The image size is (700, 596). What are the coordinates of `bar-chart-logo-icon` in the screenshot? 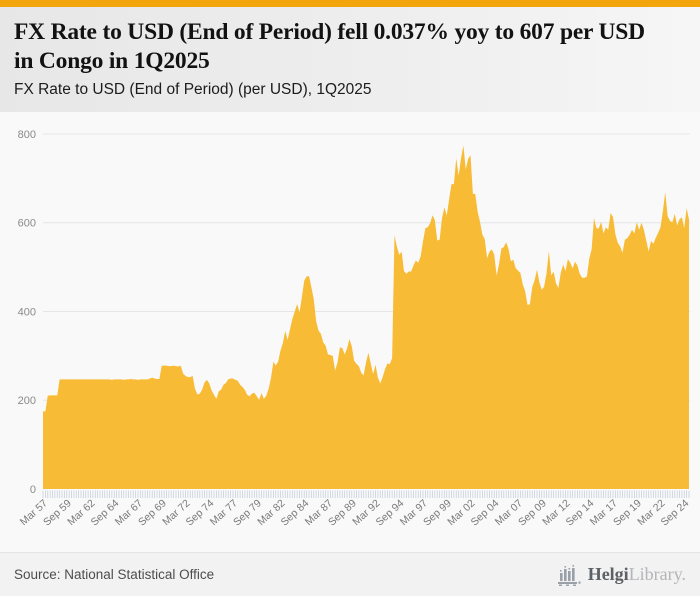 It's located at (569, 575).